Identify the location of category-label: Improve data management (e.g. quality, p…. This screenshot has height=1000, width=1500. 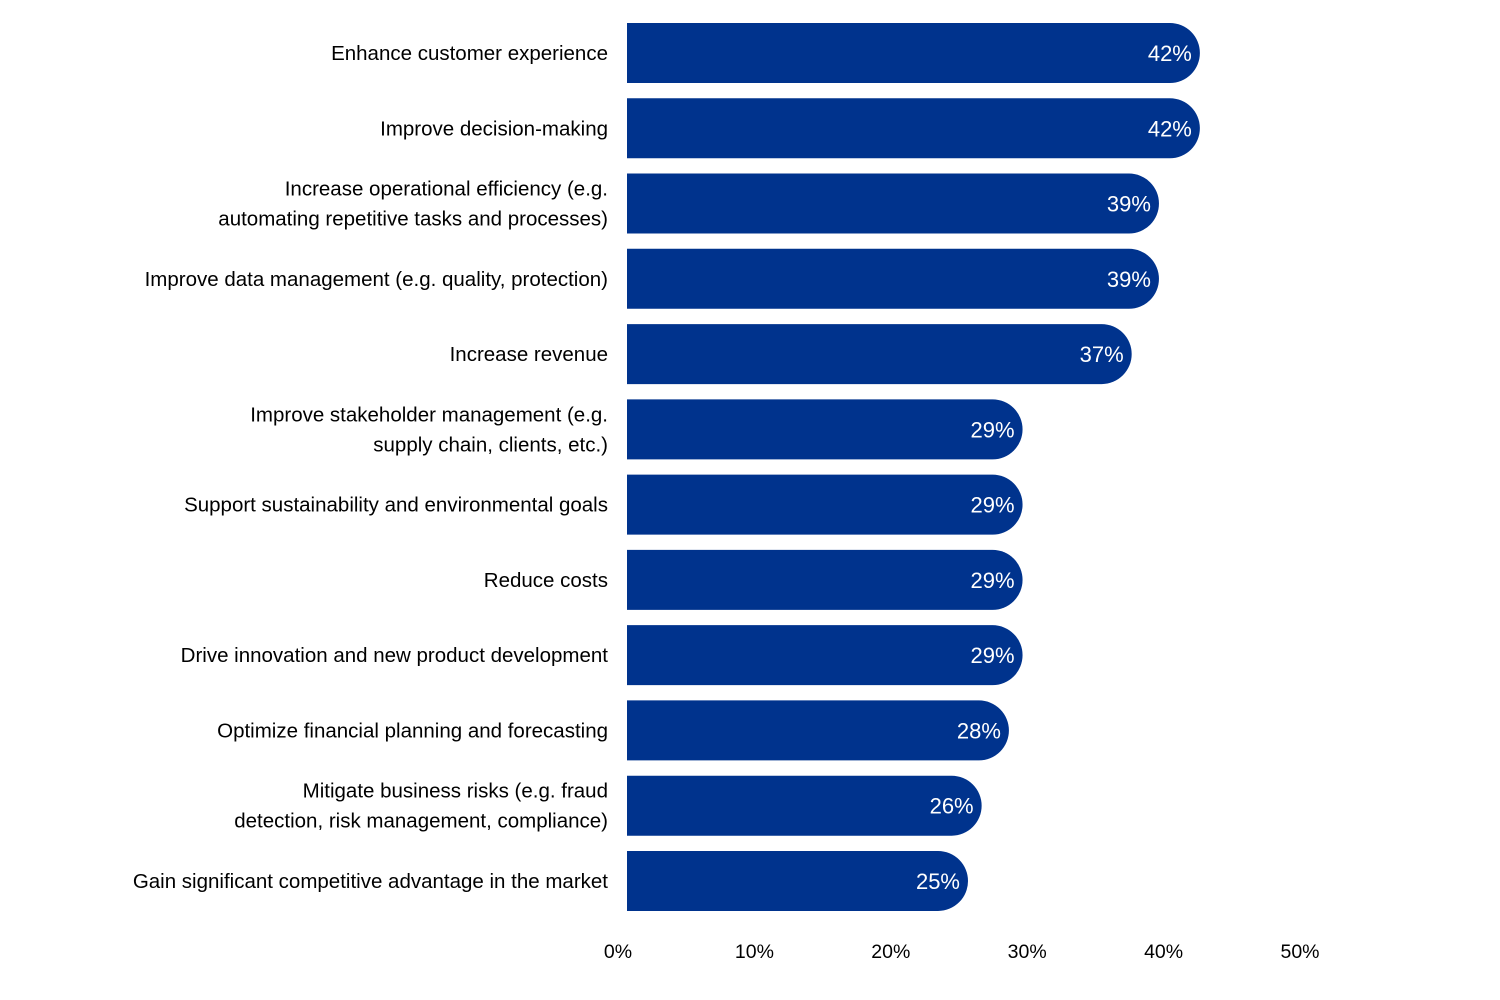
(376, 279).